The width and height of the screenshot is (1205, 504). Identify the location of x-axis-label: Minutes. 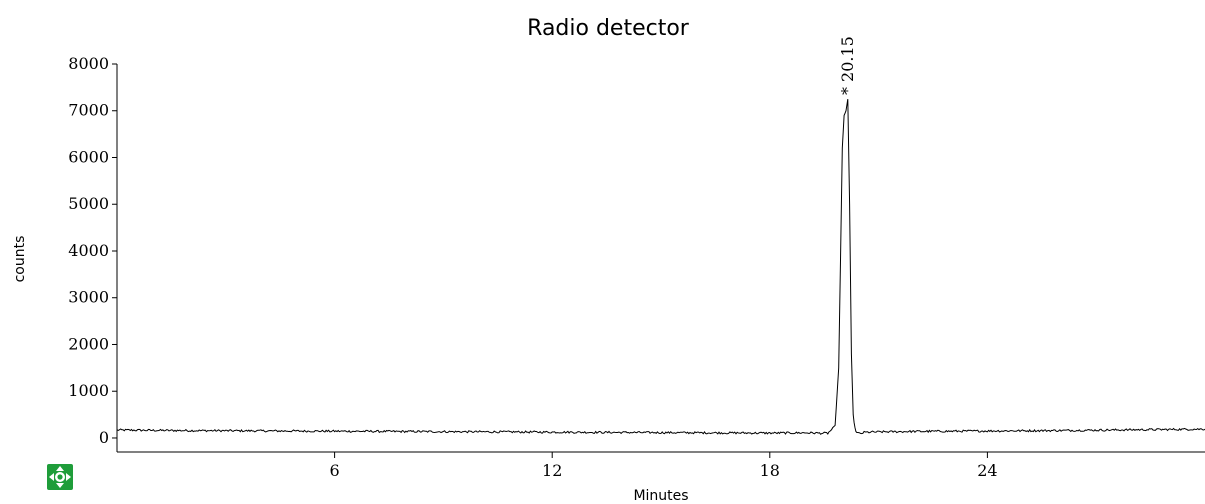
(660, 496).